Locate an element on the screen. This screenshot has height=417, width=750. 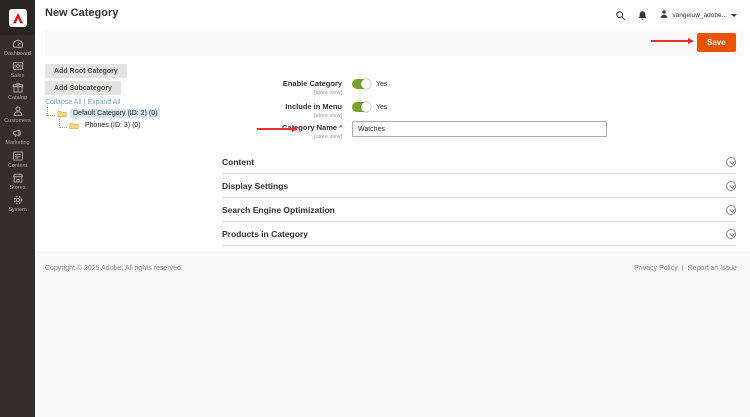
sidebar-item-content: Content is located at coordinates (17, 159).